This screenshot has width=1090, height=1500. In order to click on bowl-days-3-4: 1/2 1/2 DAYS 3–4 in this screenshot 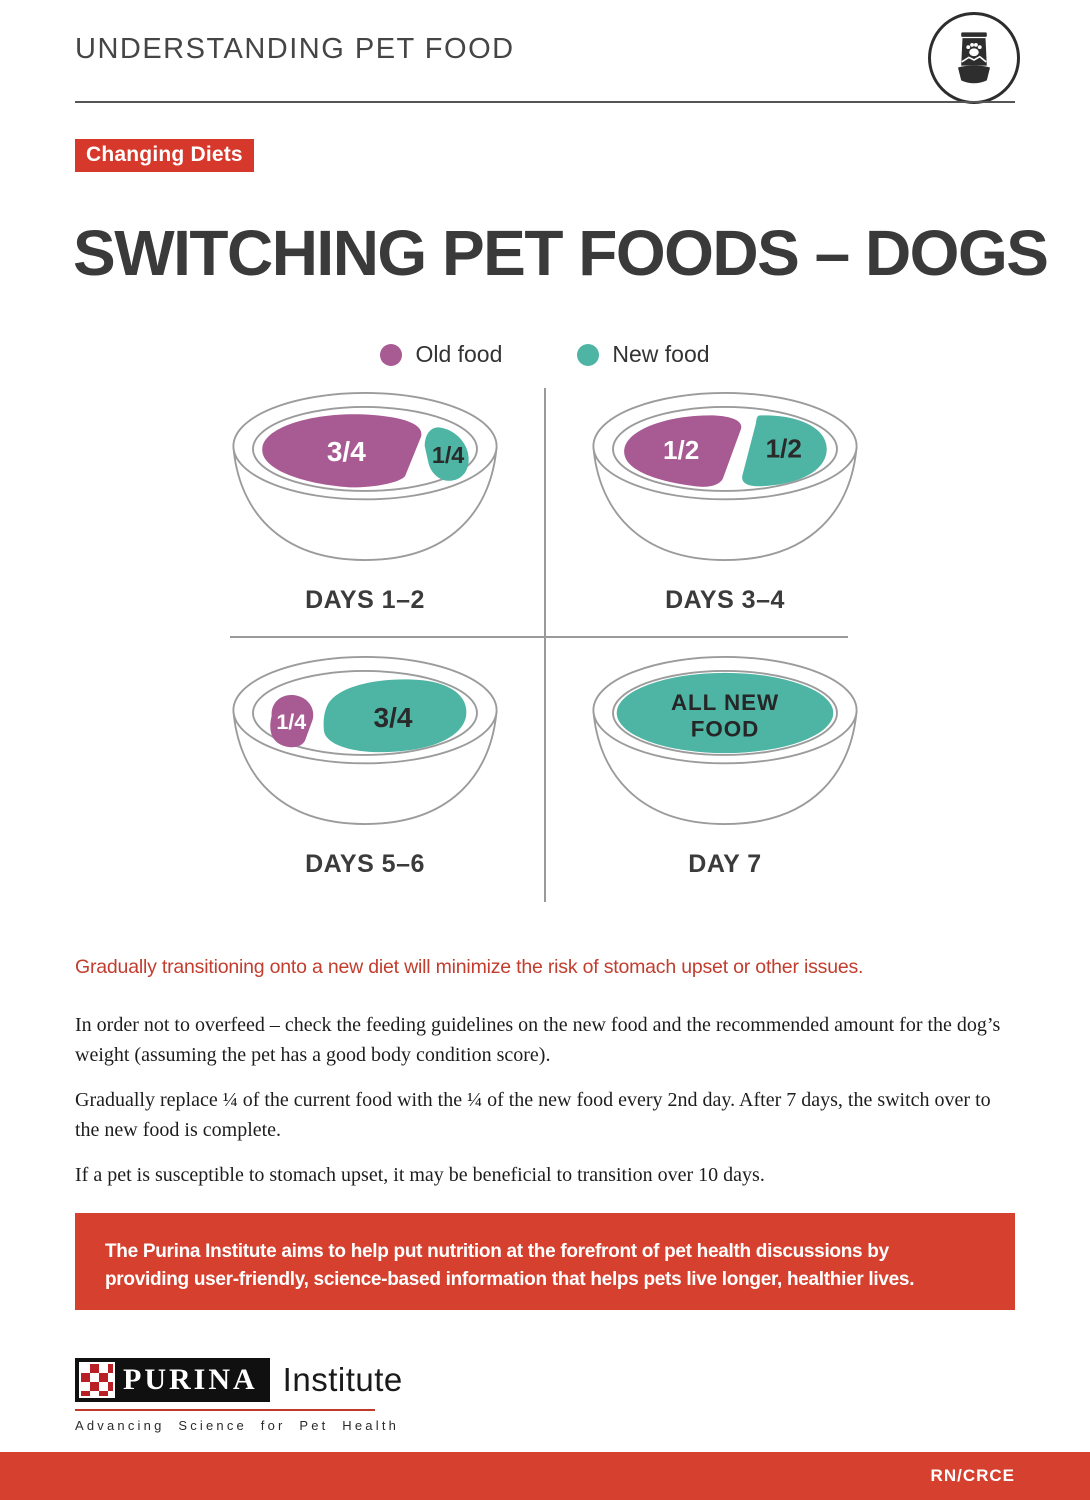, I will do `click(725, 502)`.